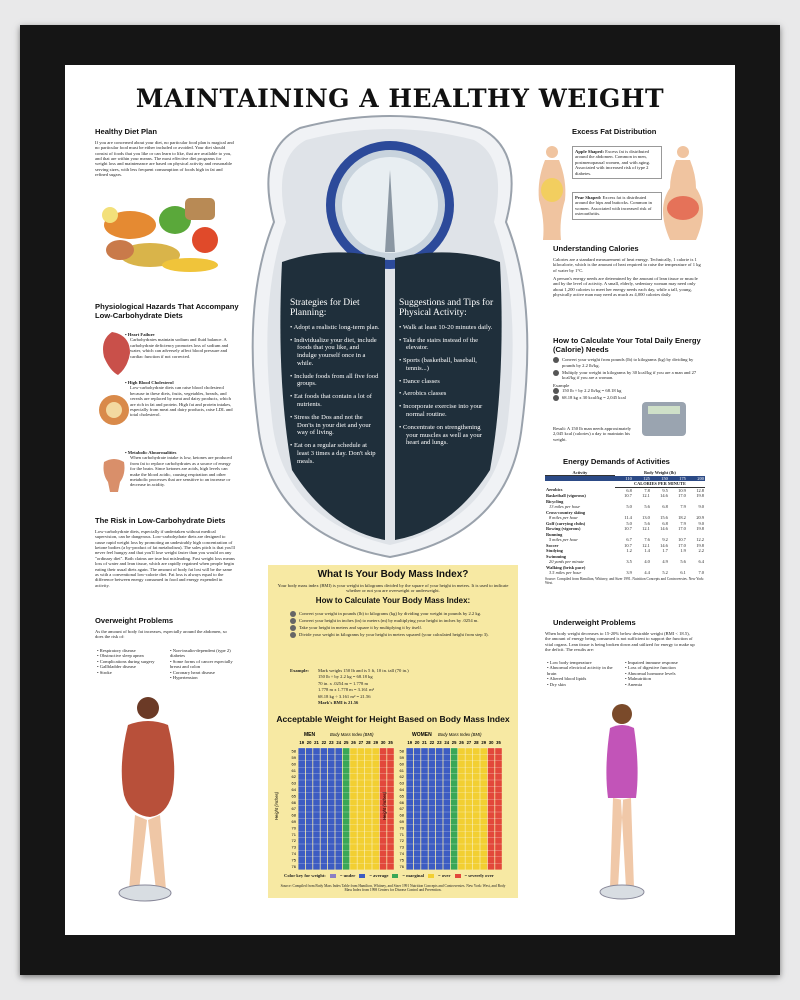  Describe the element at coordinates (446, 394) in the screenshot. I see `panel-item: Aerobics classes` at that location.